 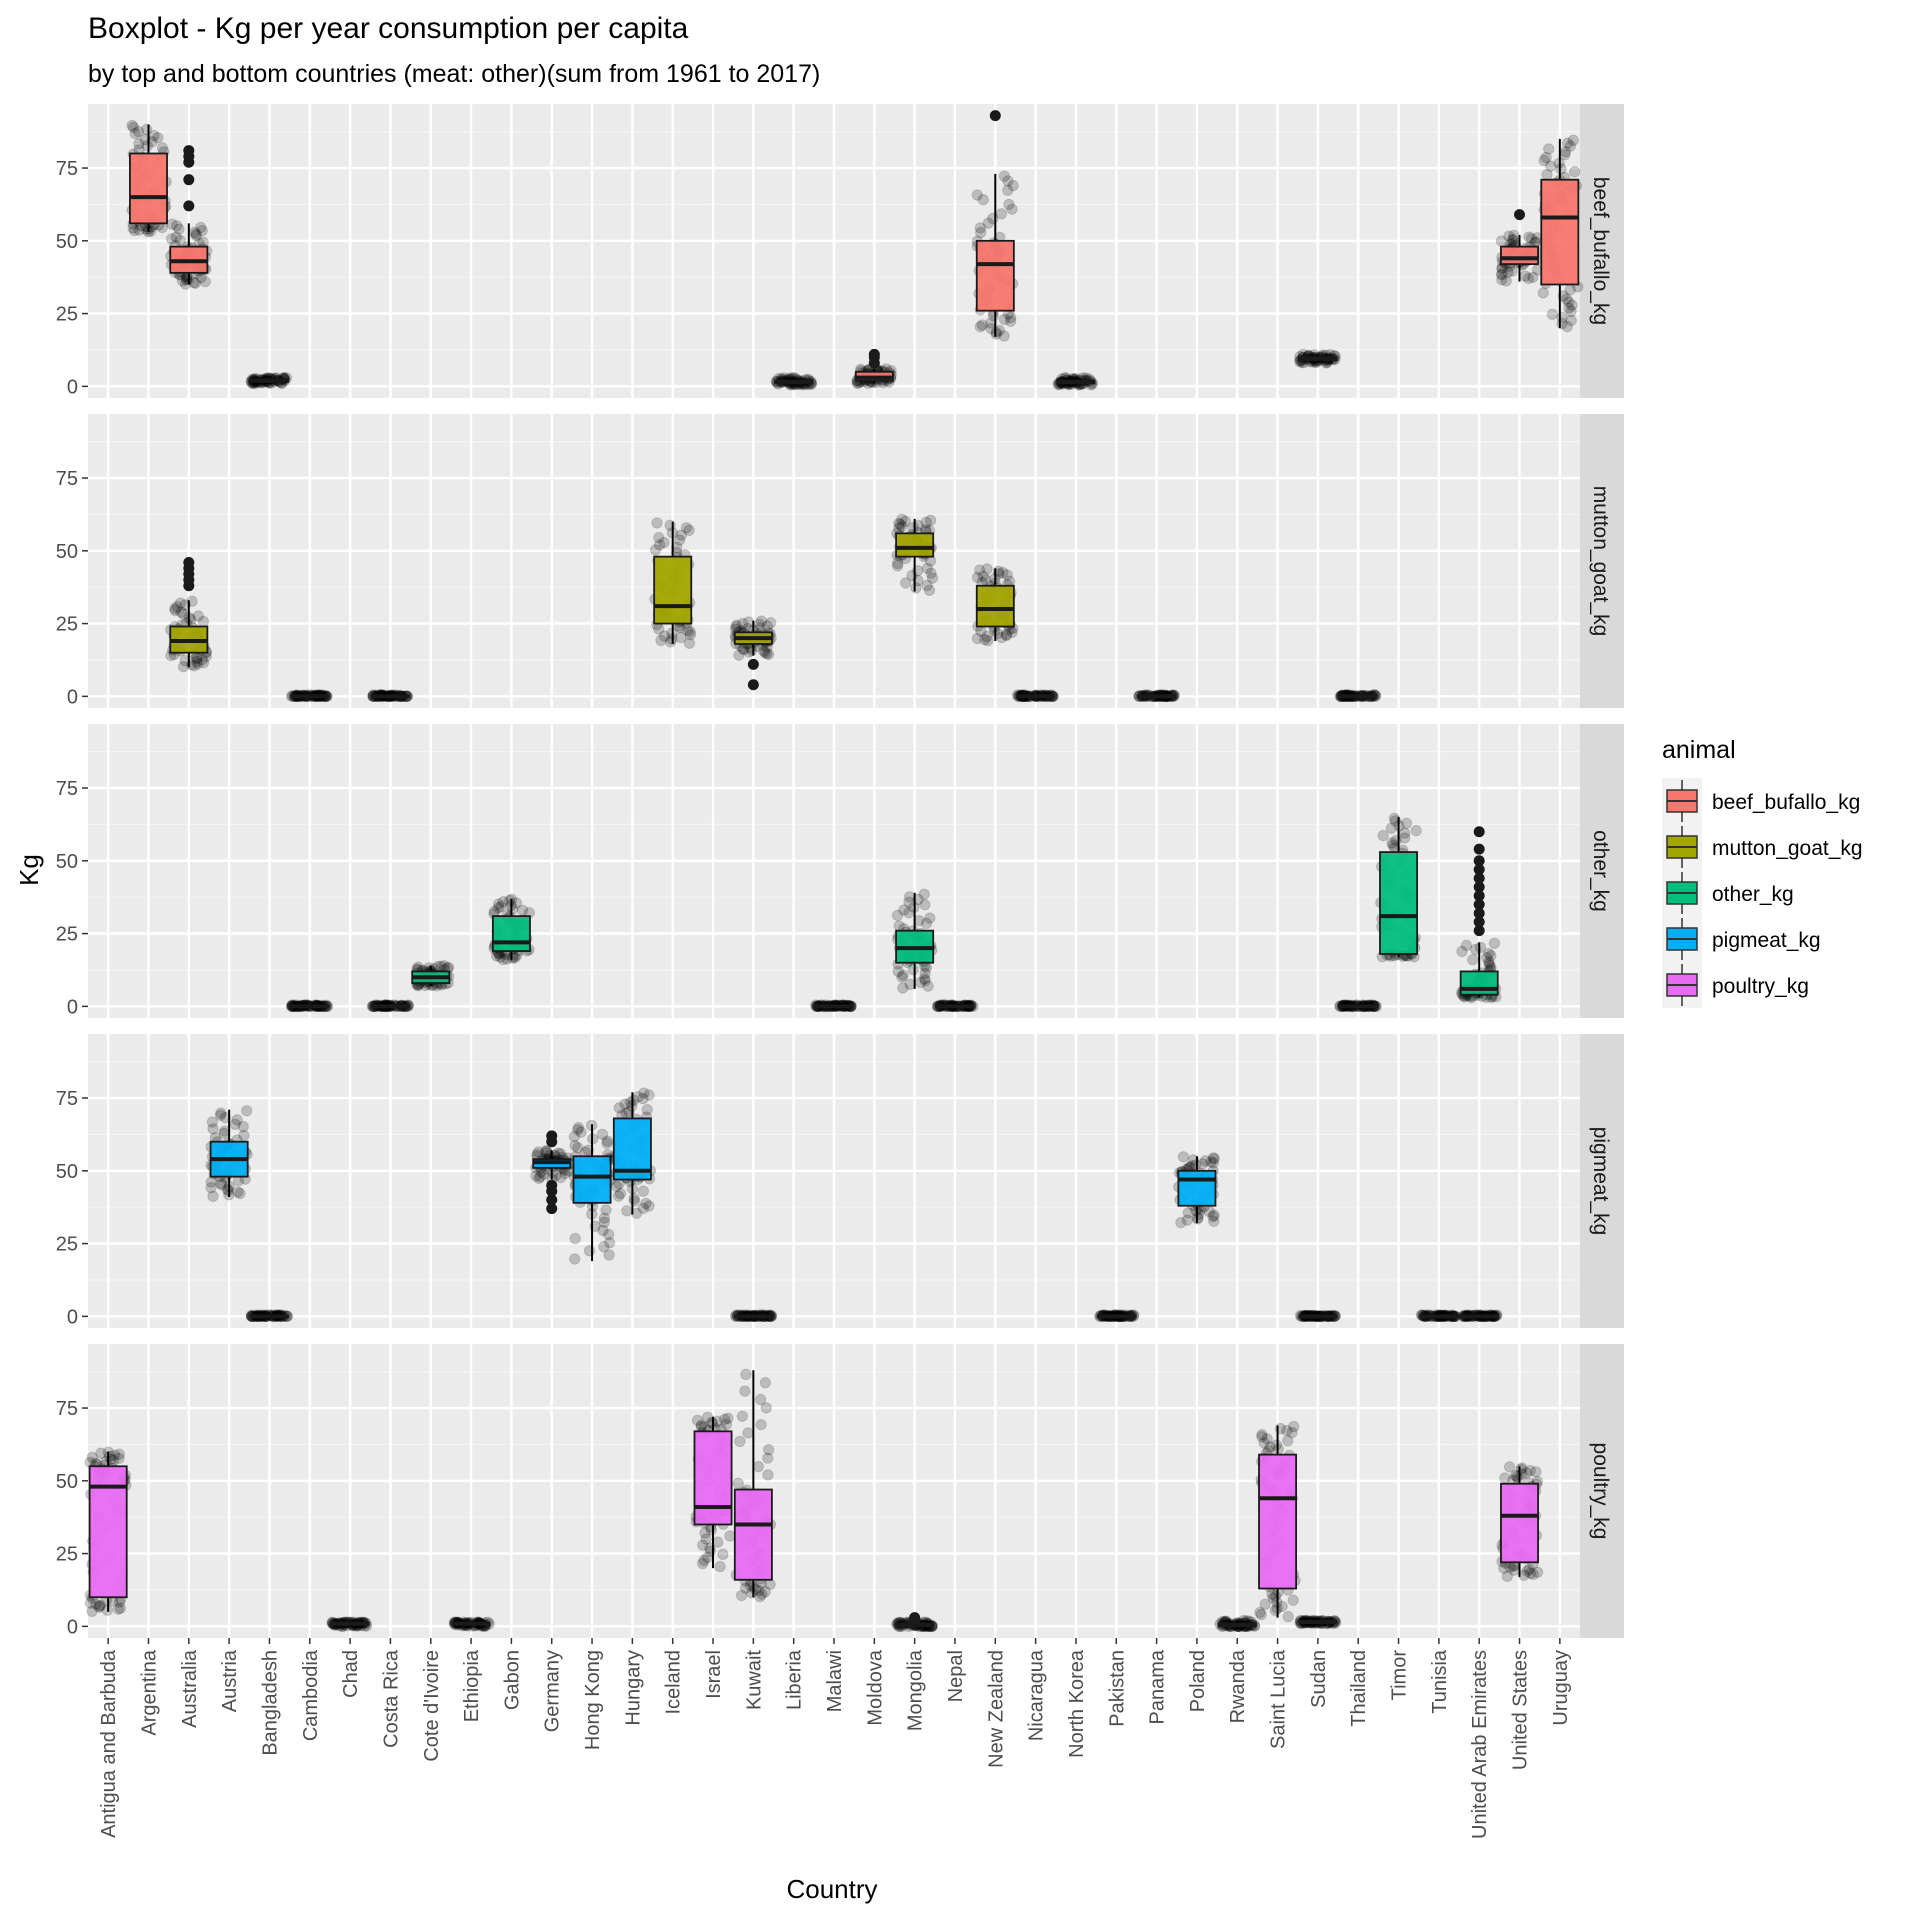 I want to click on box-uruguay, so click(x=1560, y=233).